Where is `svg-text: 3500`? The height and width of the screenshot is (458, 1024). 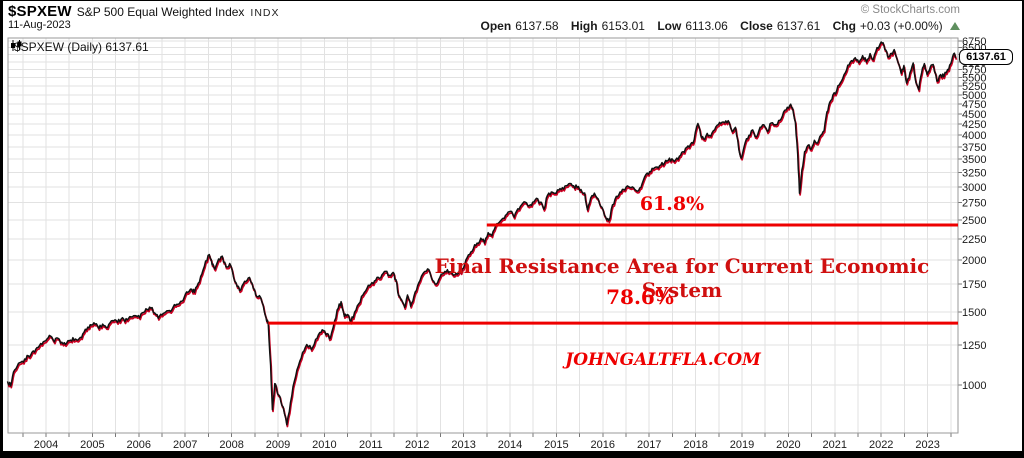
svg-text: 3500 is located at coordinates (974, 160).